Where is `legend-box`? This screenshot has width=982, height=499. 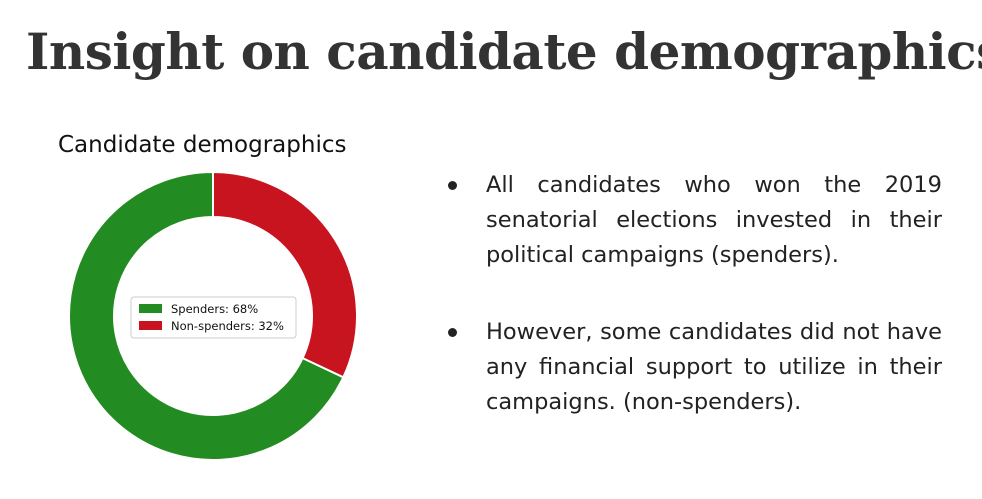 legend-box is located at coordinates (213, 317).